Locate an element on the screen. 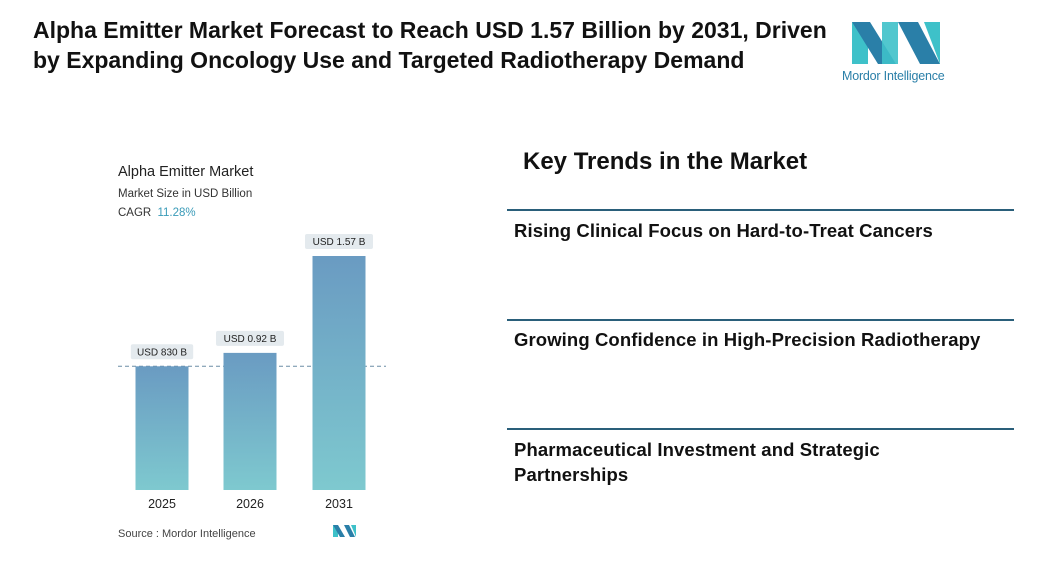 Image resolution: width=1042 pixels, height=573 pixels. cagr-label: CAGR is located at coordinates (135, 213).